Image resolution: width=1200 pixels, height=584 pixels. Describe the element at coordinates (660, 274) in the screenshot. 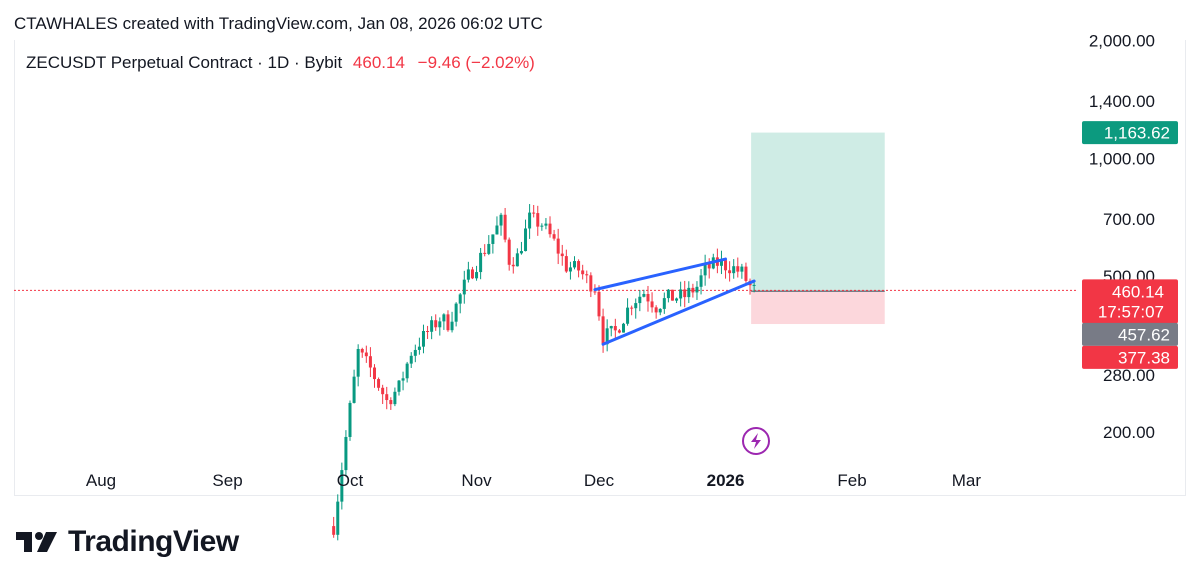

I see `wedge-upper-line` at that location.